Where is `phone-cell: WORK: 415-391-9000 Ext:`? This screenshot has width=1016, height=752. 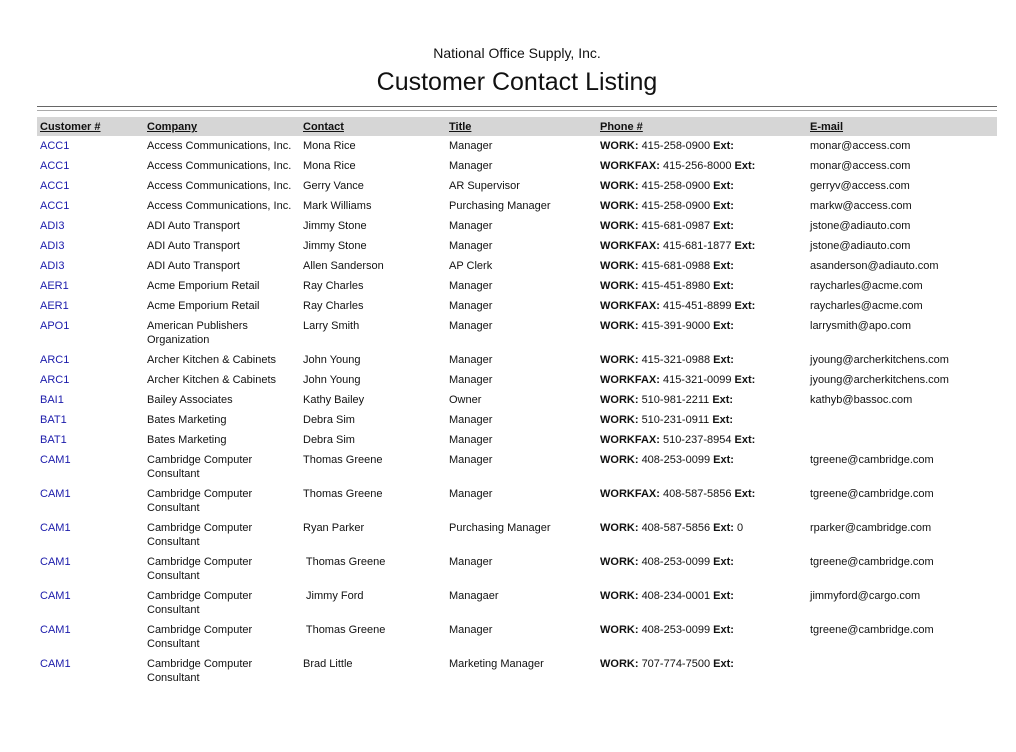 phone-cell: WORK: 415-391-9000 Ext: is located at coordinates (667, 326).